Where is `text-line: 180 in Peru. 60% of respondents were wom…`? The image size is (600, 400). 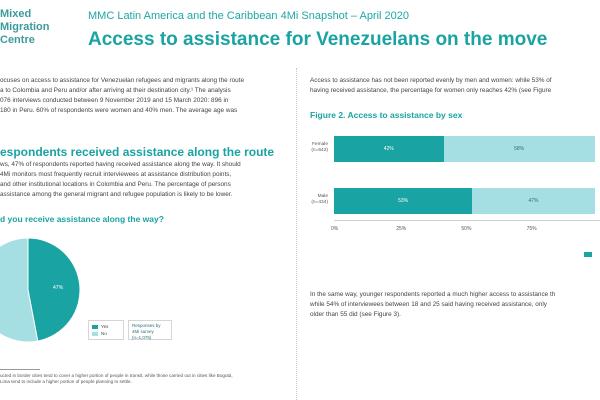 text-line: 180 in Peru. 60% of respondents were wom… is located at coordinates (119, 110).